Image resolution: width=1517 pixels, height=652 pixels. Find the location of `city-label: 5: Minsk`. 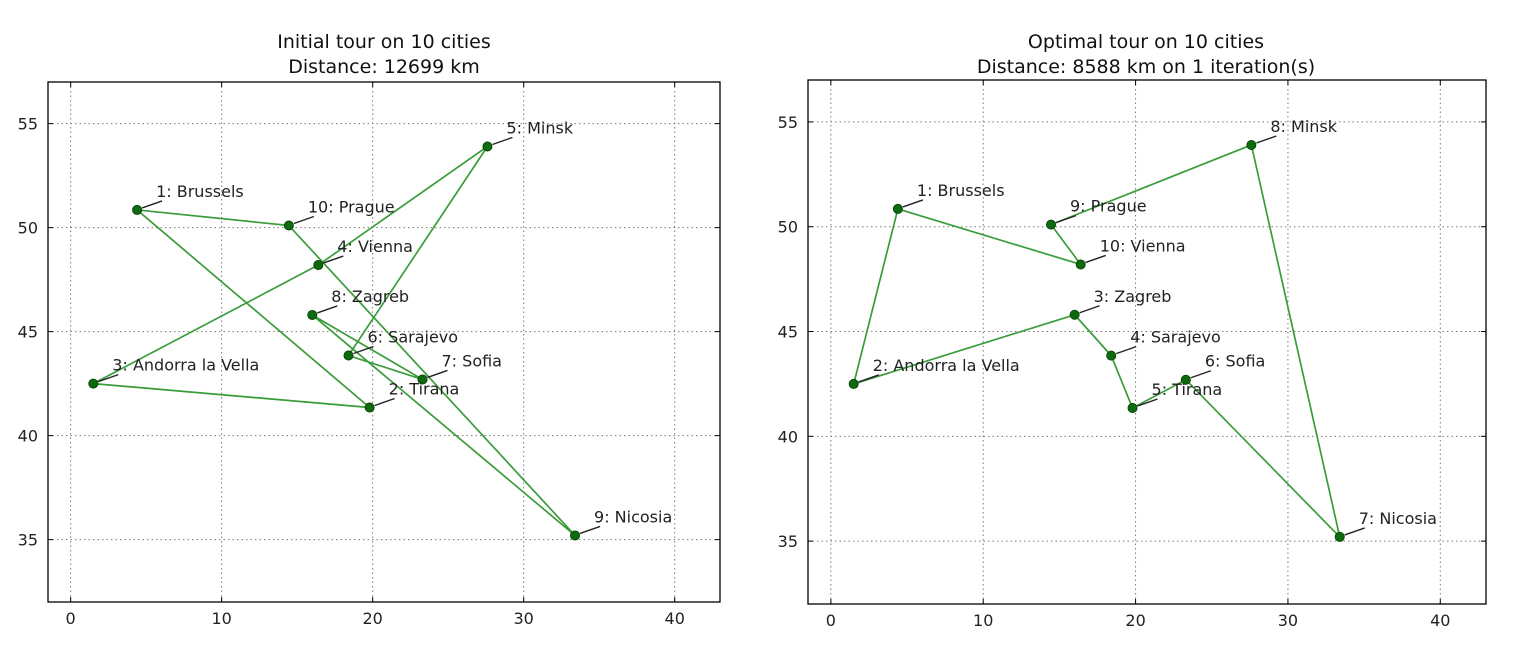

city-label: 5: Minsk is located at coordinates (539, 127).